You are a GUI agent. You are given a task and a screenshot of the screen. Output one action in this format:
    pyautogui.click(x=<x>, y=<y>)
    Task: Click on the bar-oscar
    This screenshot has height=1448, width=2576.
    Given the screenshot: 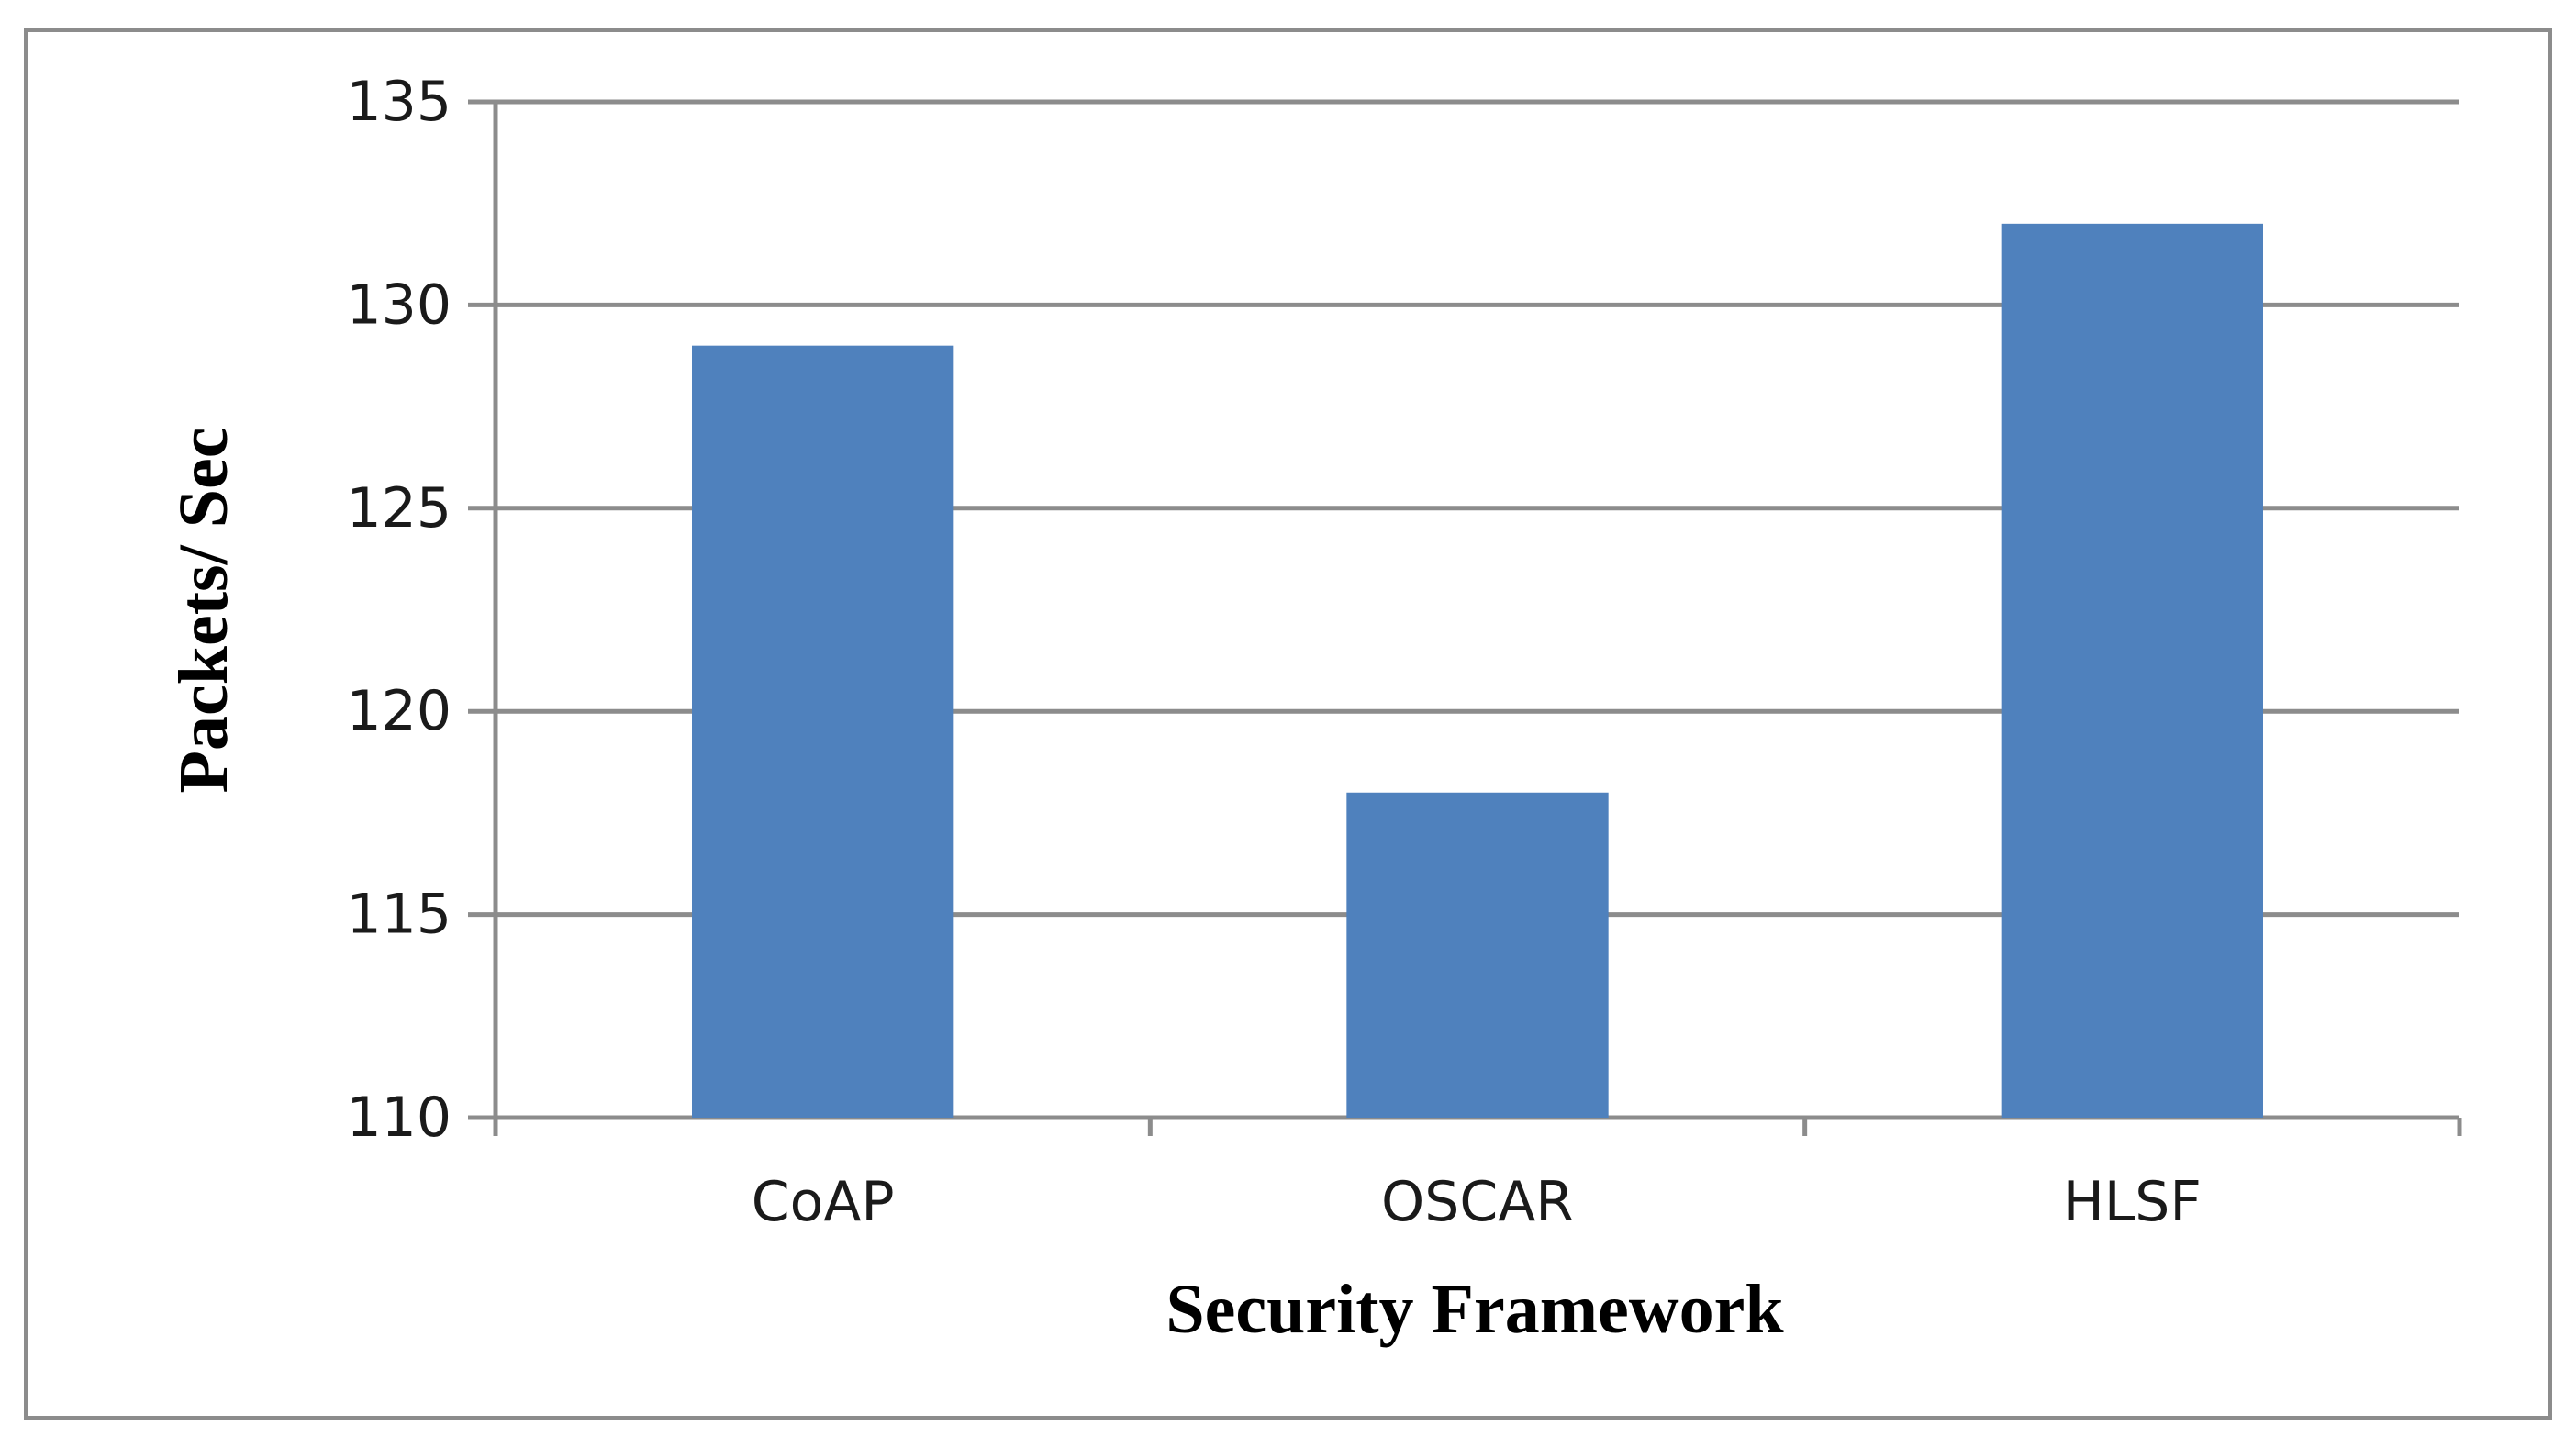 What is the action you would take?
    pyautogui.click(x=1478, y=955)
    